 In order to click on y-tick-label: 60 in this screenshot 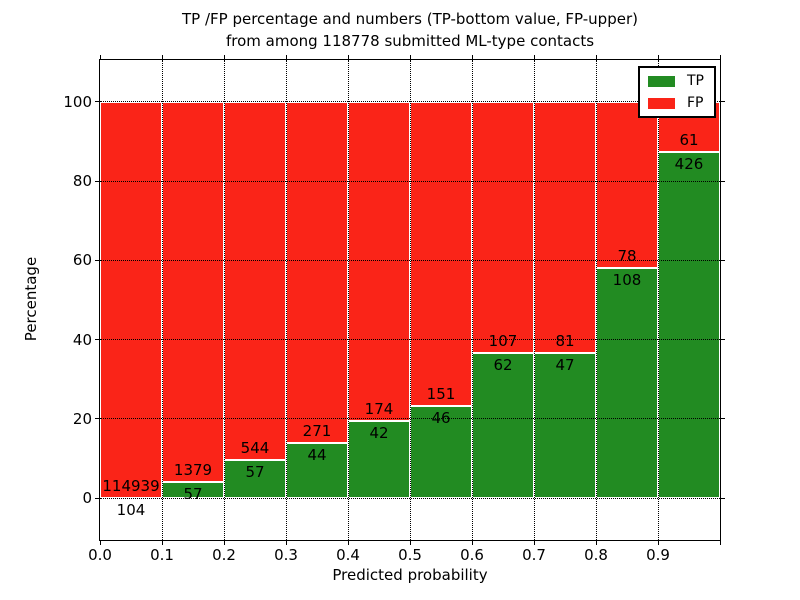, I will do `click(82, 260)`.